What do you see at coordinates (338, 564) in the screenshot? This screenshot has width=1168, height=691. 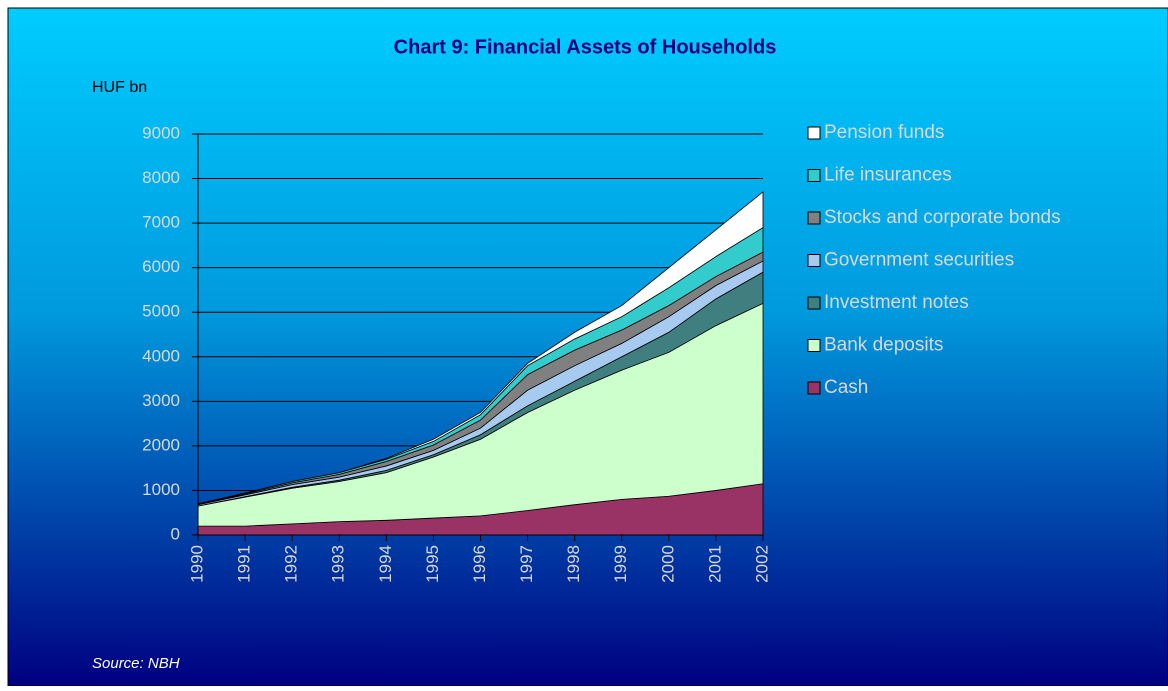 I see `x-tick-label: 1993` at bounding box center [338, 564].